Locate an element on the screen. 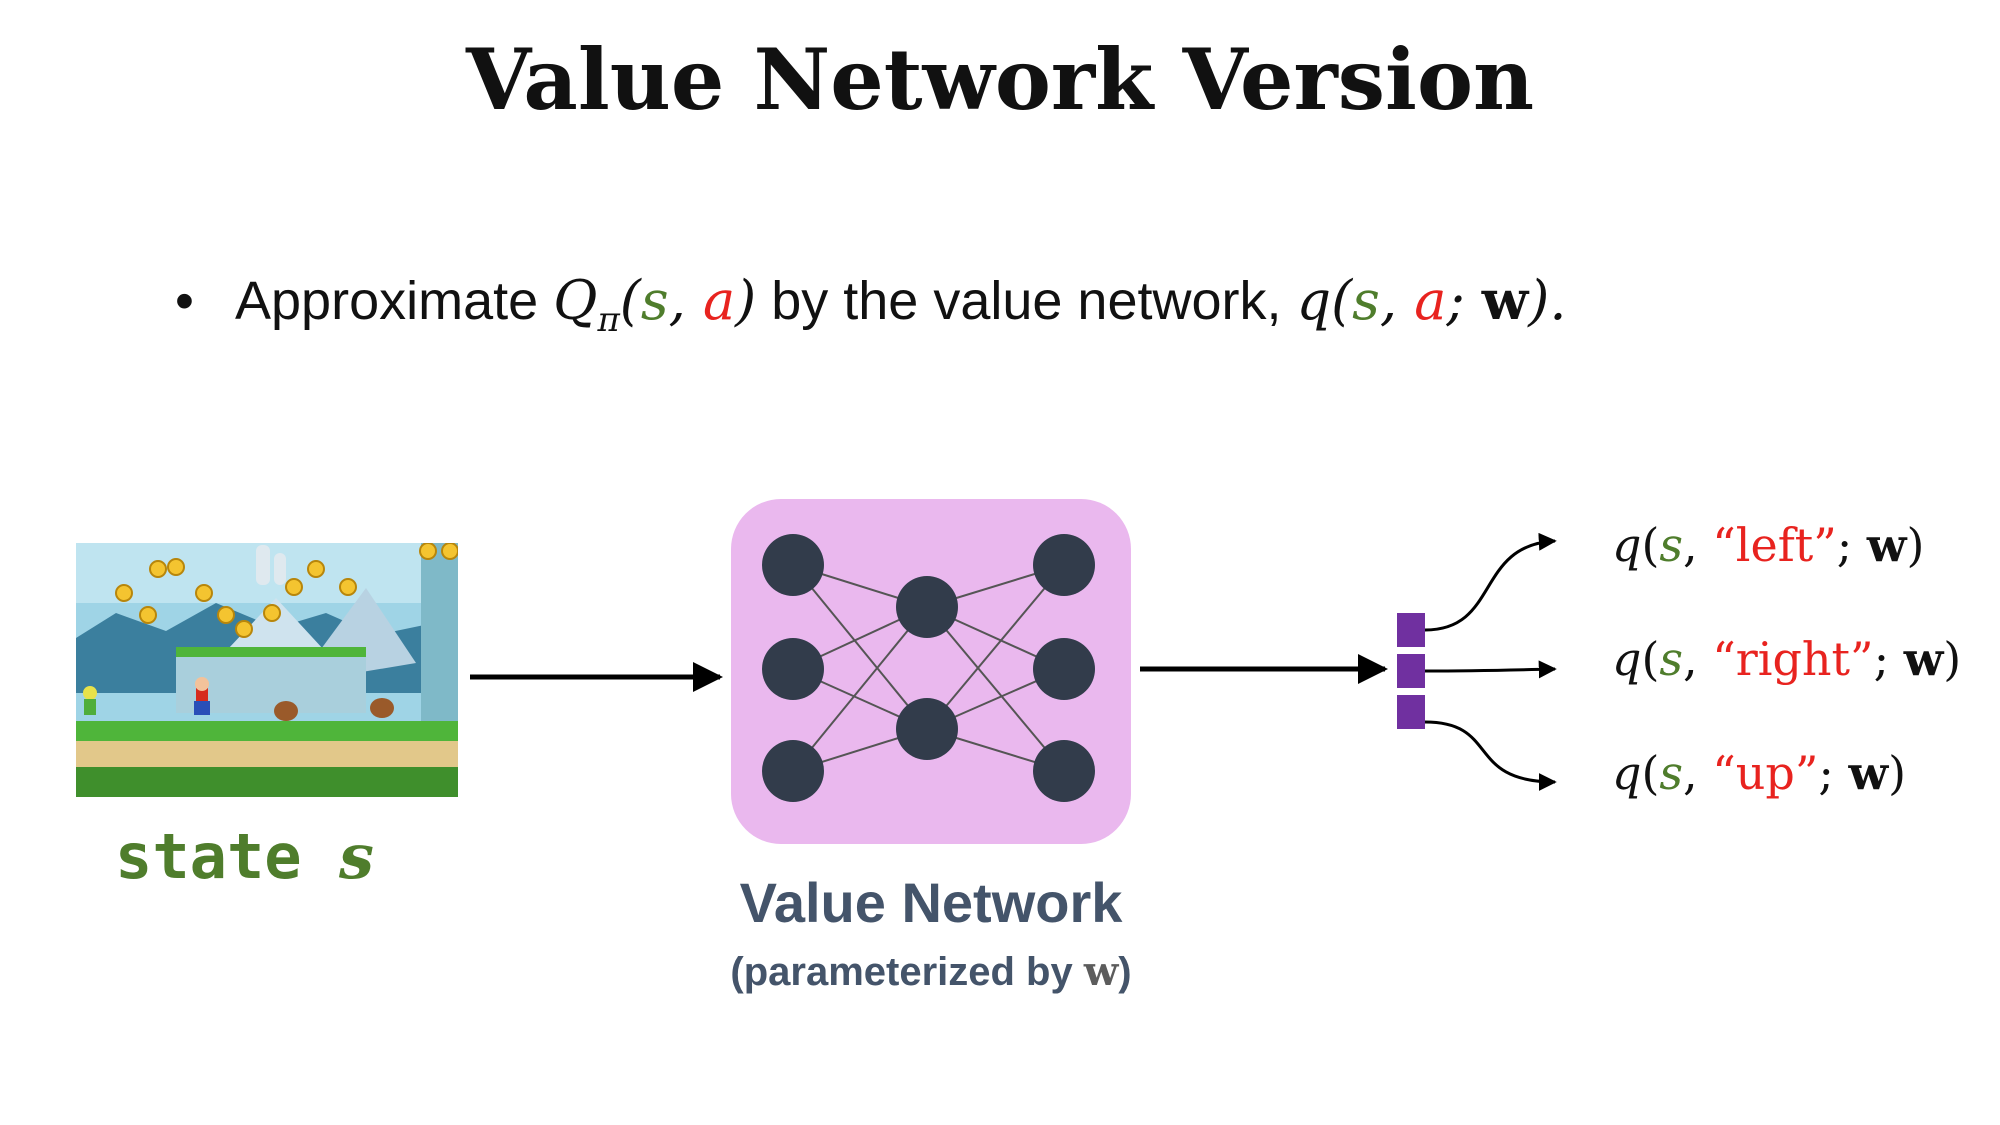 The height and width of the screenshot is (1125, 2000). bullet-text-by-value-network: by the value network, is located at coordinates (1026, 301).